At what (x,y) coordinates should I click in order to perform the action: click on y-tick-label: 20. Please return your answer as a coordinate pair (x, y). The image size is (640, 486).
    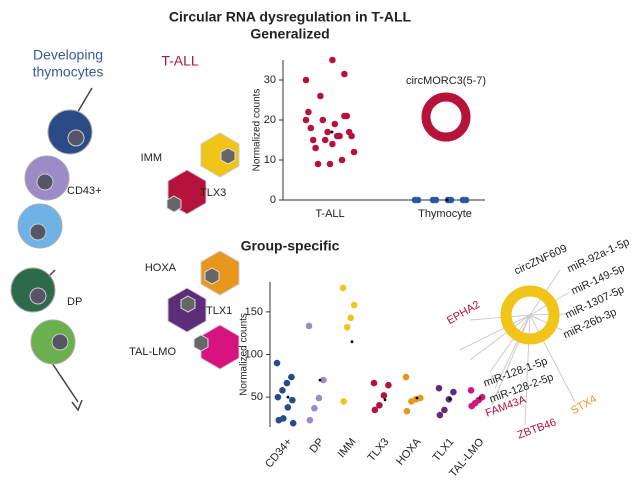
    Looking at the image, I should click on (270, 120).